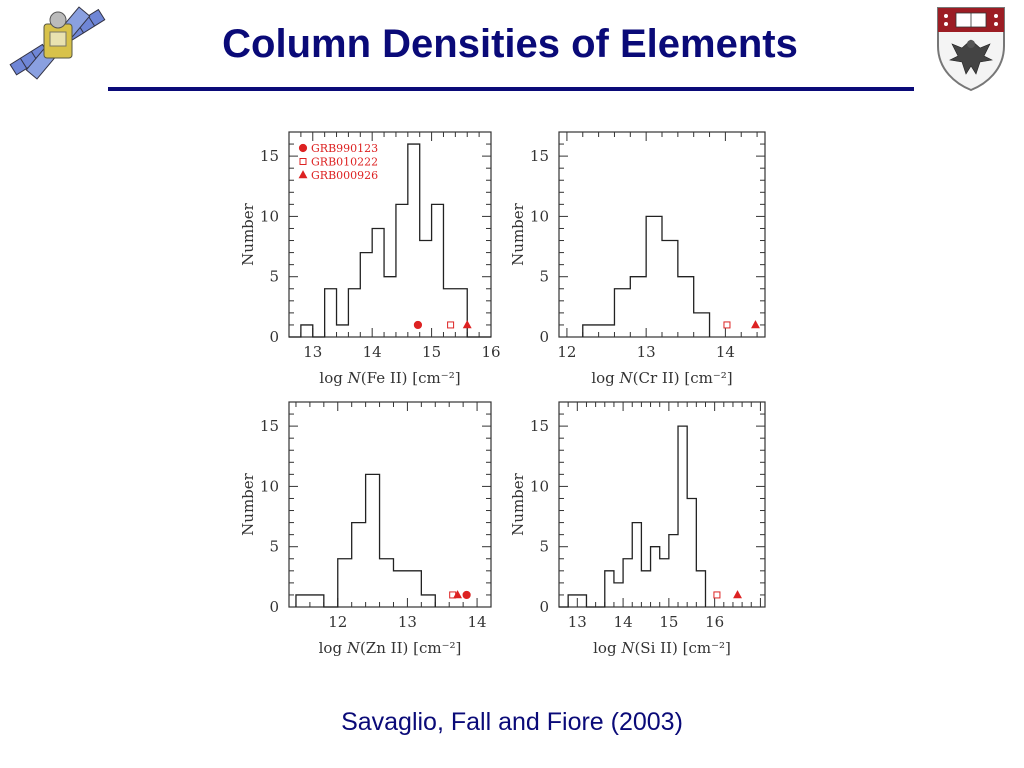 The height and width of the screenshot is (768, 1024). I want to click on x-axis-label: log N(Fe II) [cm⁻²], so click(389, 378).